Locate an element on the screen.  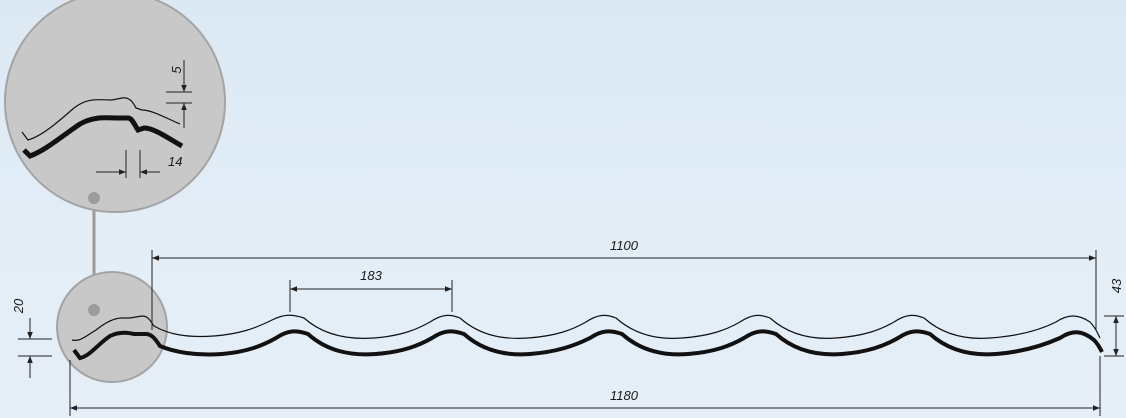
effective-width-label: 1100 is located at coordinates (624, 245).